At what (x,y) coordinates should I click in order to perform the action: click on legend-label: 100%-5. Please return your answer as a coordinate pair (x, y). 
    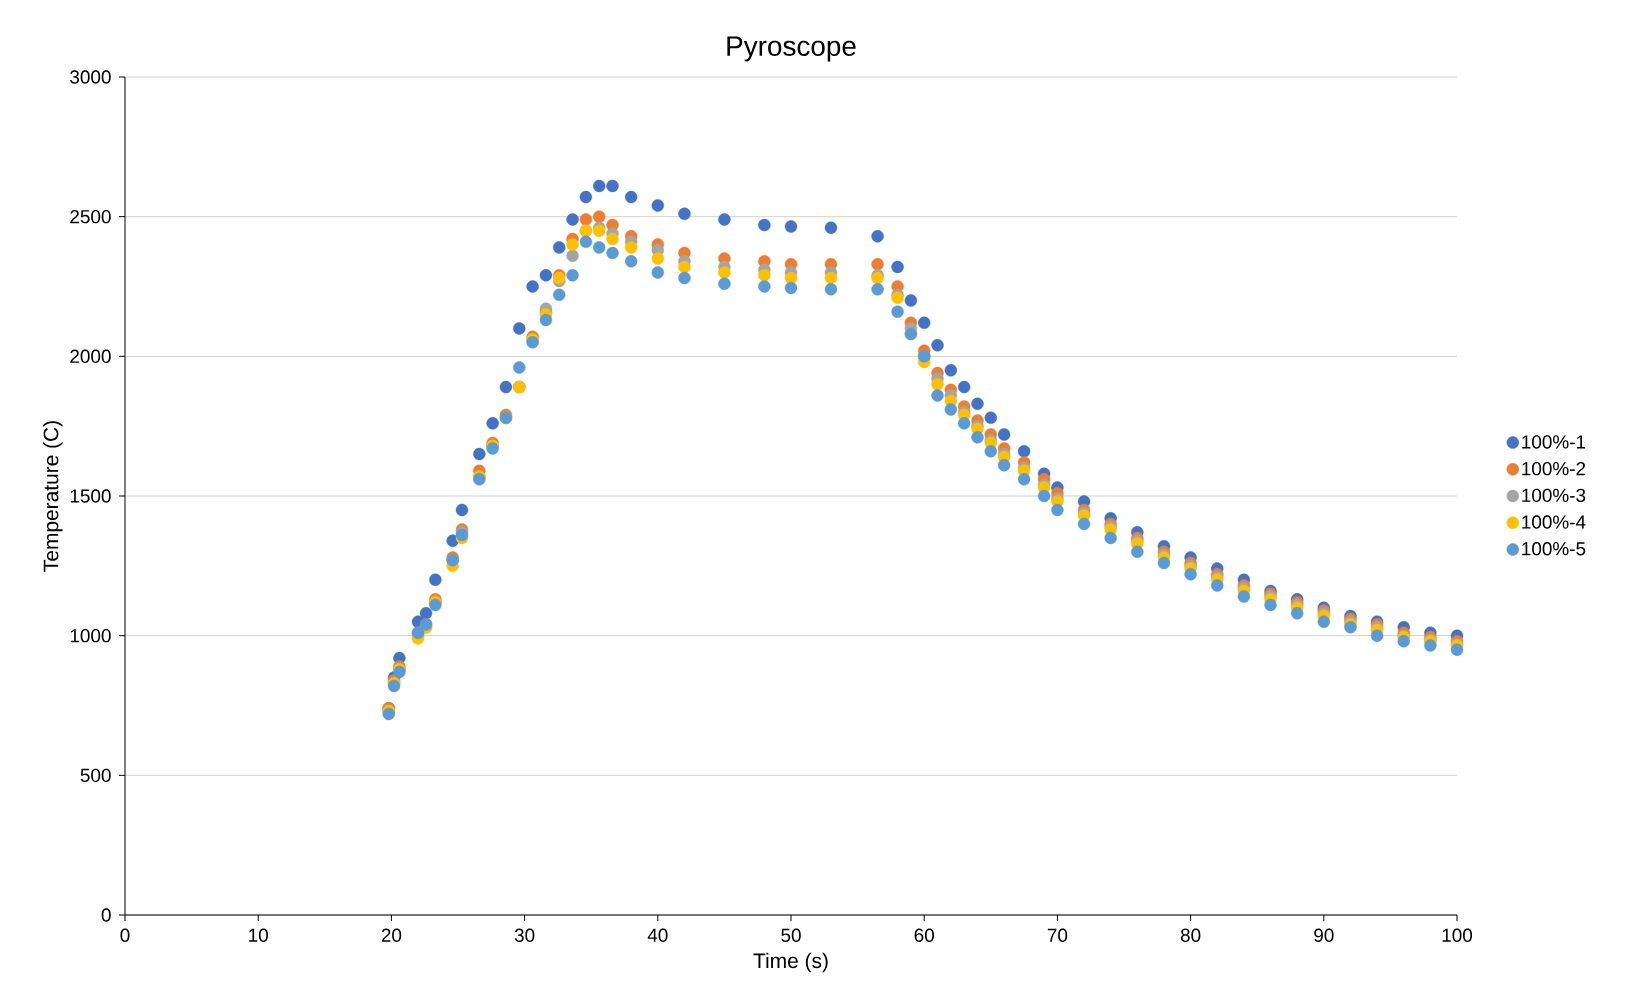
    Looking at the image, I should click on (1554, 549).